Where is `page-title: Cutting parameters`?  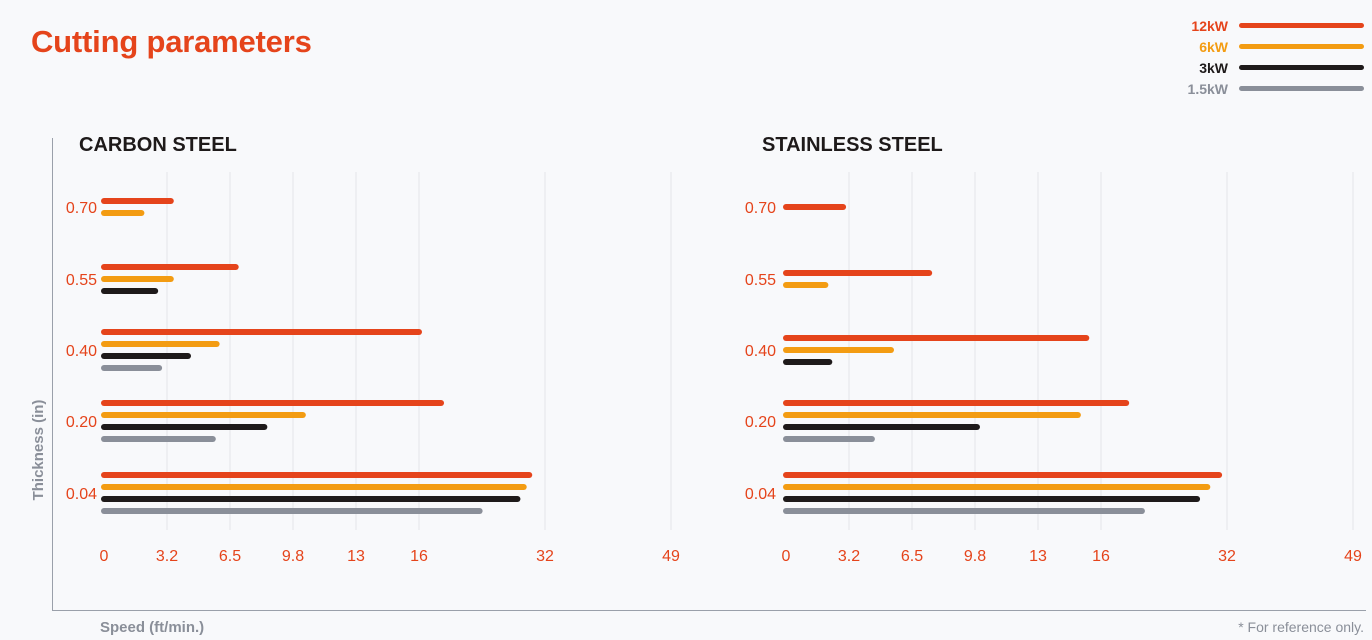 page-title: Cutting parameters is located at coordinates (171, 41).